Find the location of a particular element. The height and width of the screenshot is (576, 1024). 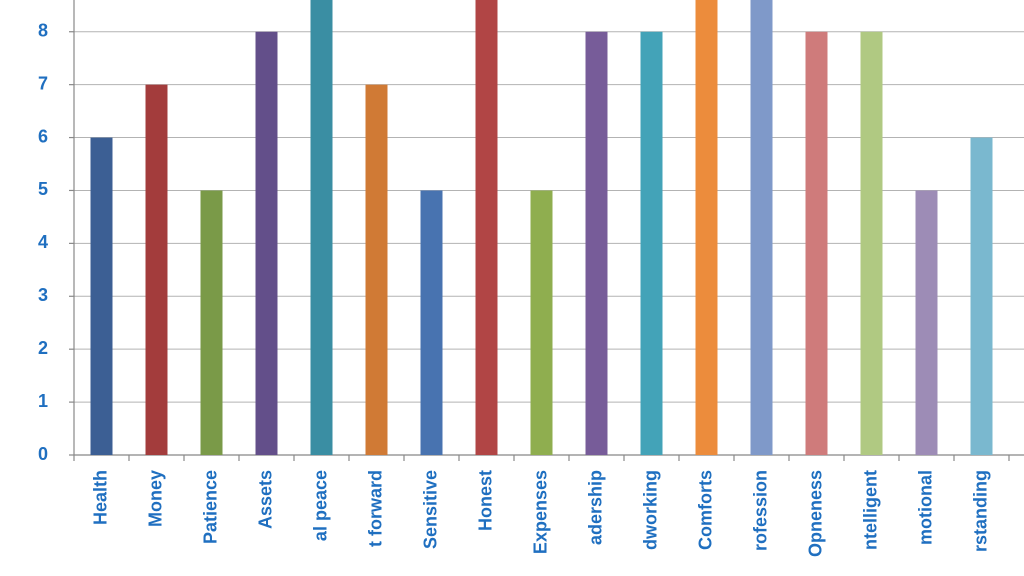

y-tick-label: 7 is located at coordinates (43, 83).